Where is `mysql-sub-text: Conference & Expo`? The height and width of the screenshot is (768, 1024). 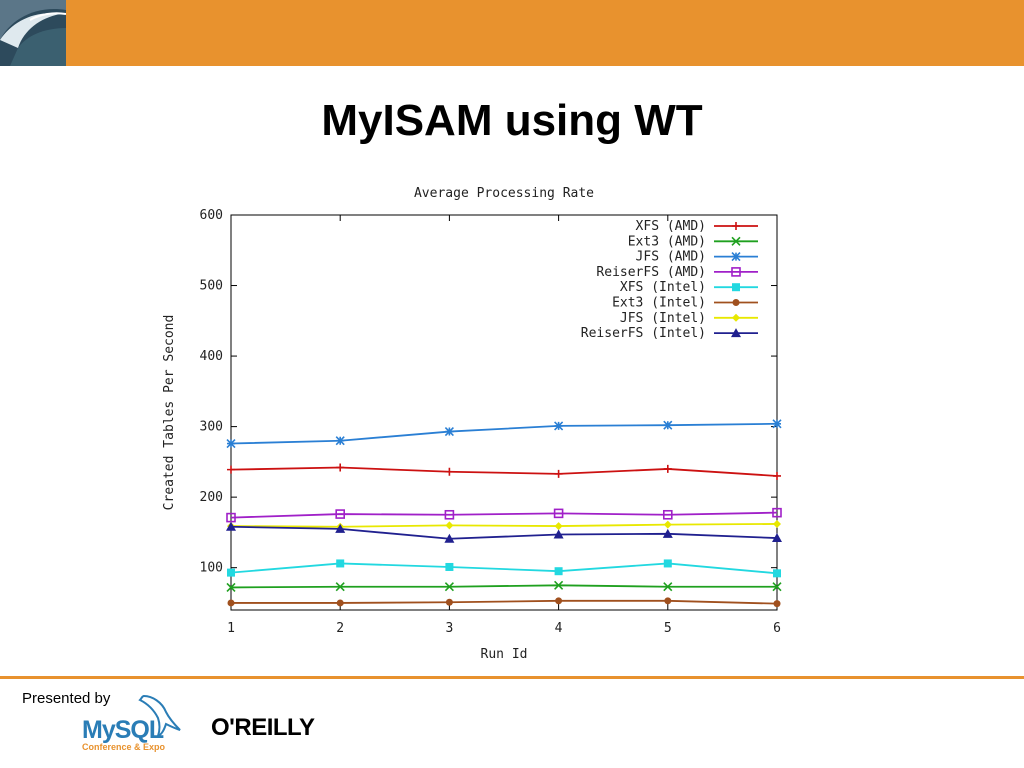 mysql-sub-text: Conference & Expo is located at coordinates (124, 747).